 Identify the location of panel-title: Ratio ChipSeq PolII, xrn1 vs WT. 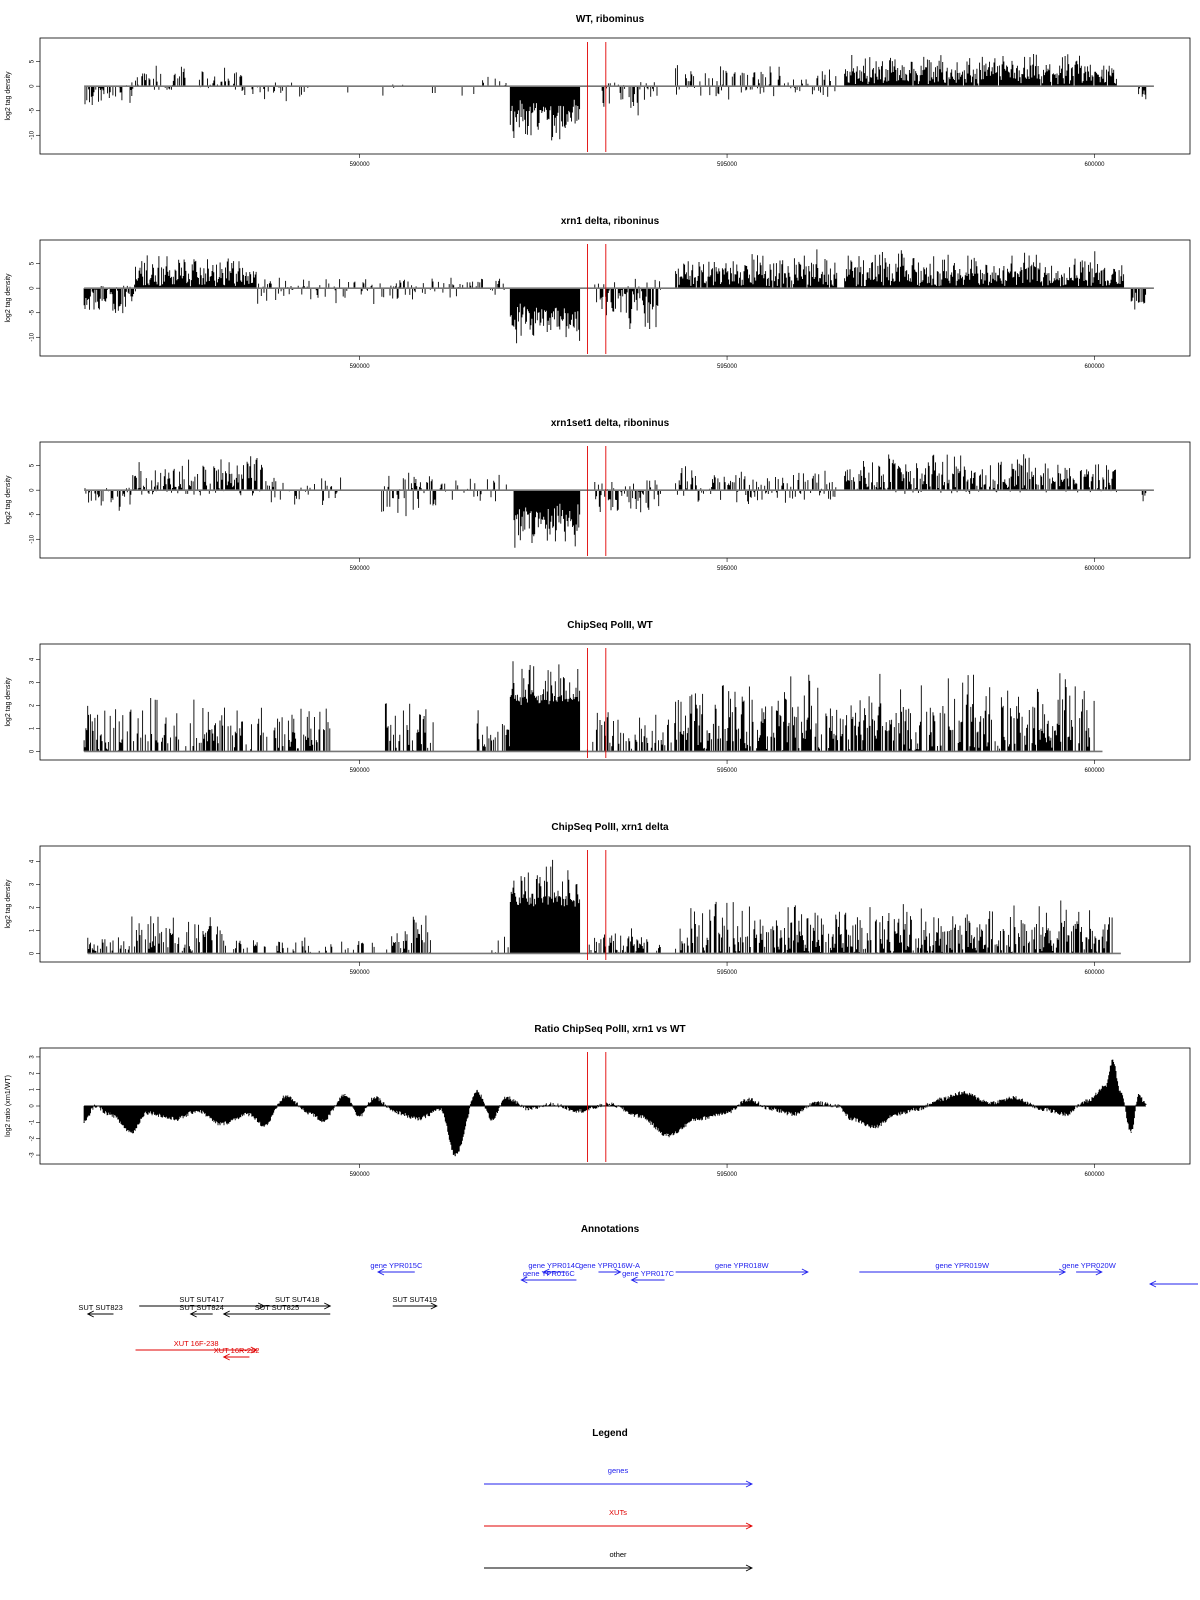
(609, 1029).